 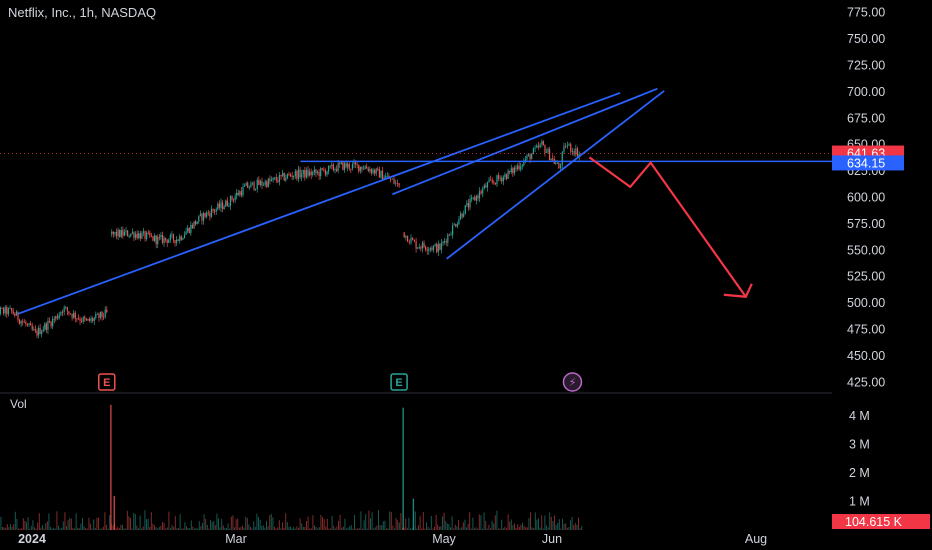 What do you see at coordinates (18, 404) in the screenshot?
I see `volume-pane-label: Vol` at bounding box center [18, 404].